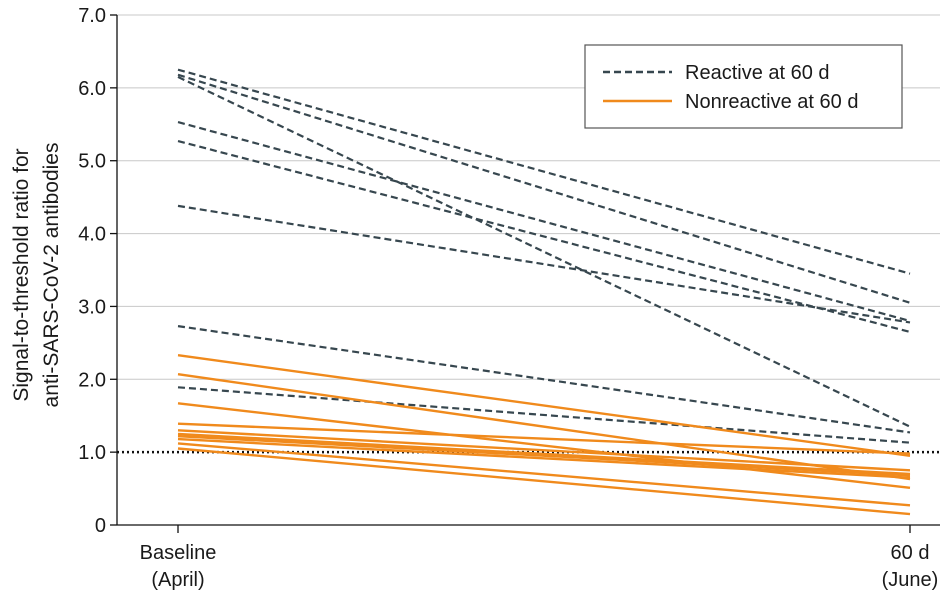  What do you see at coordinates (100, 526) in the screenshot?
I see `y-tick-label: 0` at bounding box center [100, 526].